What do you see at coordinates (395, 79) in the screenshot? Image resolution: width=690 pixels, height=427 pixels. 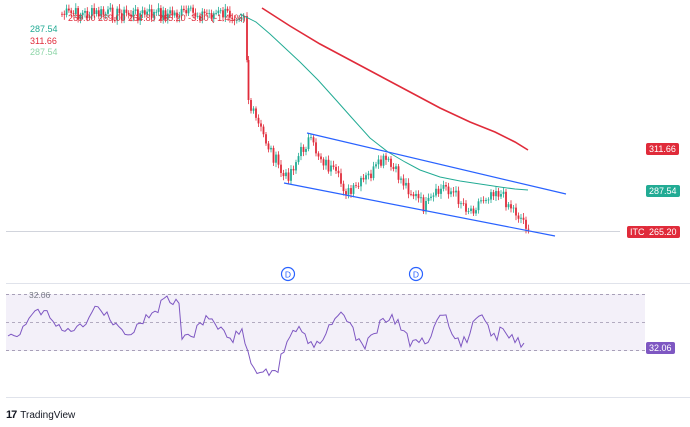 I see `ma-long-line` at bounding box center [395, 79].